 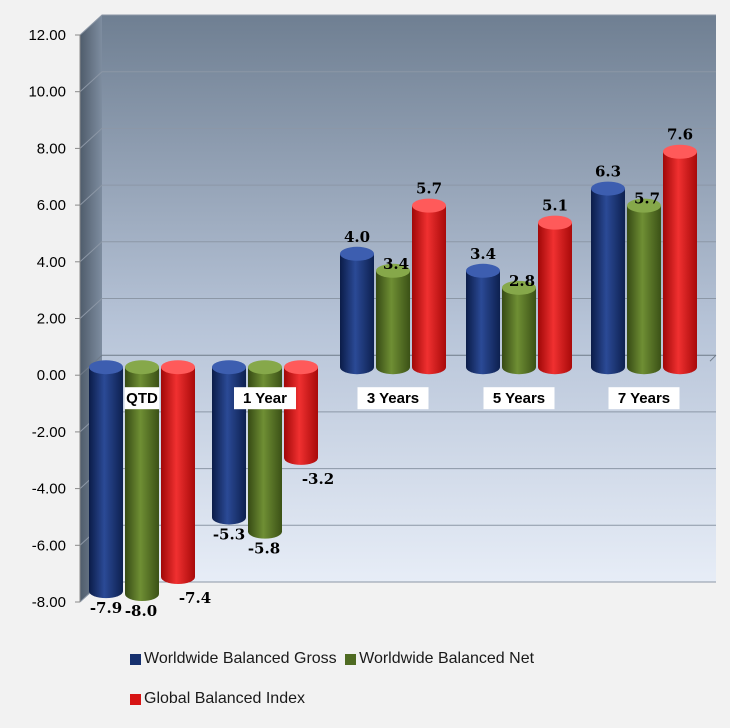 I want to click on bar-worldwide-balanced-net-5-years, so click(x=519, y=327).